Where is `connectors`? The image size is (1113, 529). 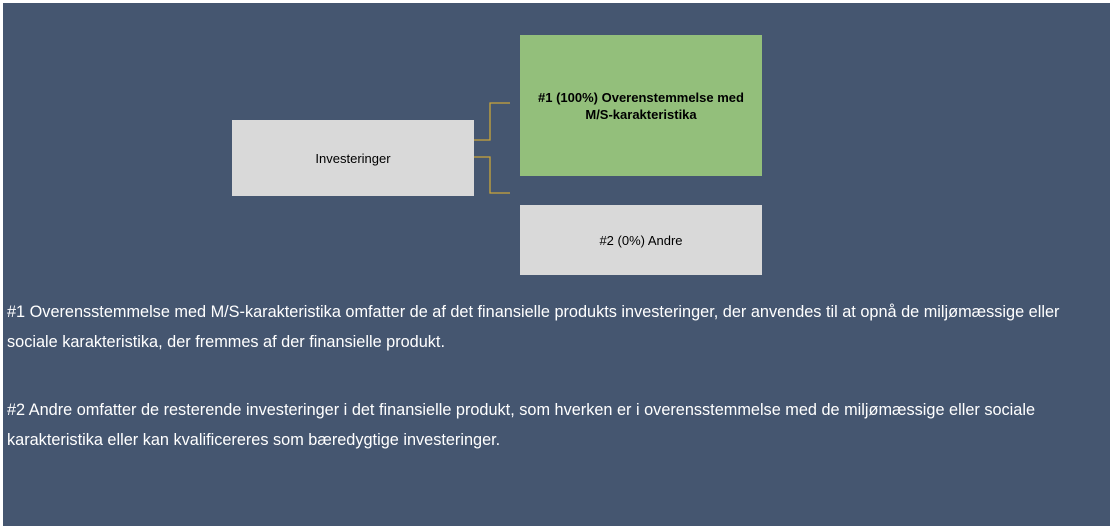 connectors is located at coordinates (492, 148).